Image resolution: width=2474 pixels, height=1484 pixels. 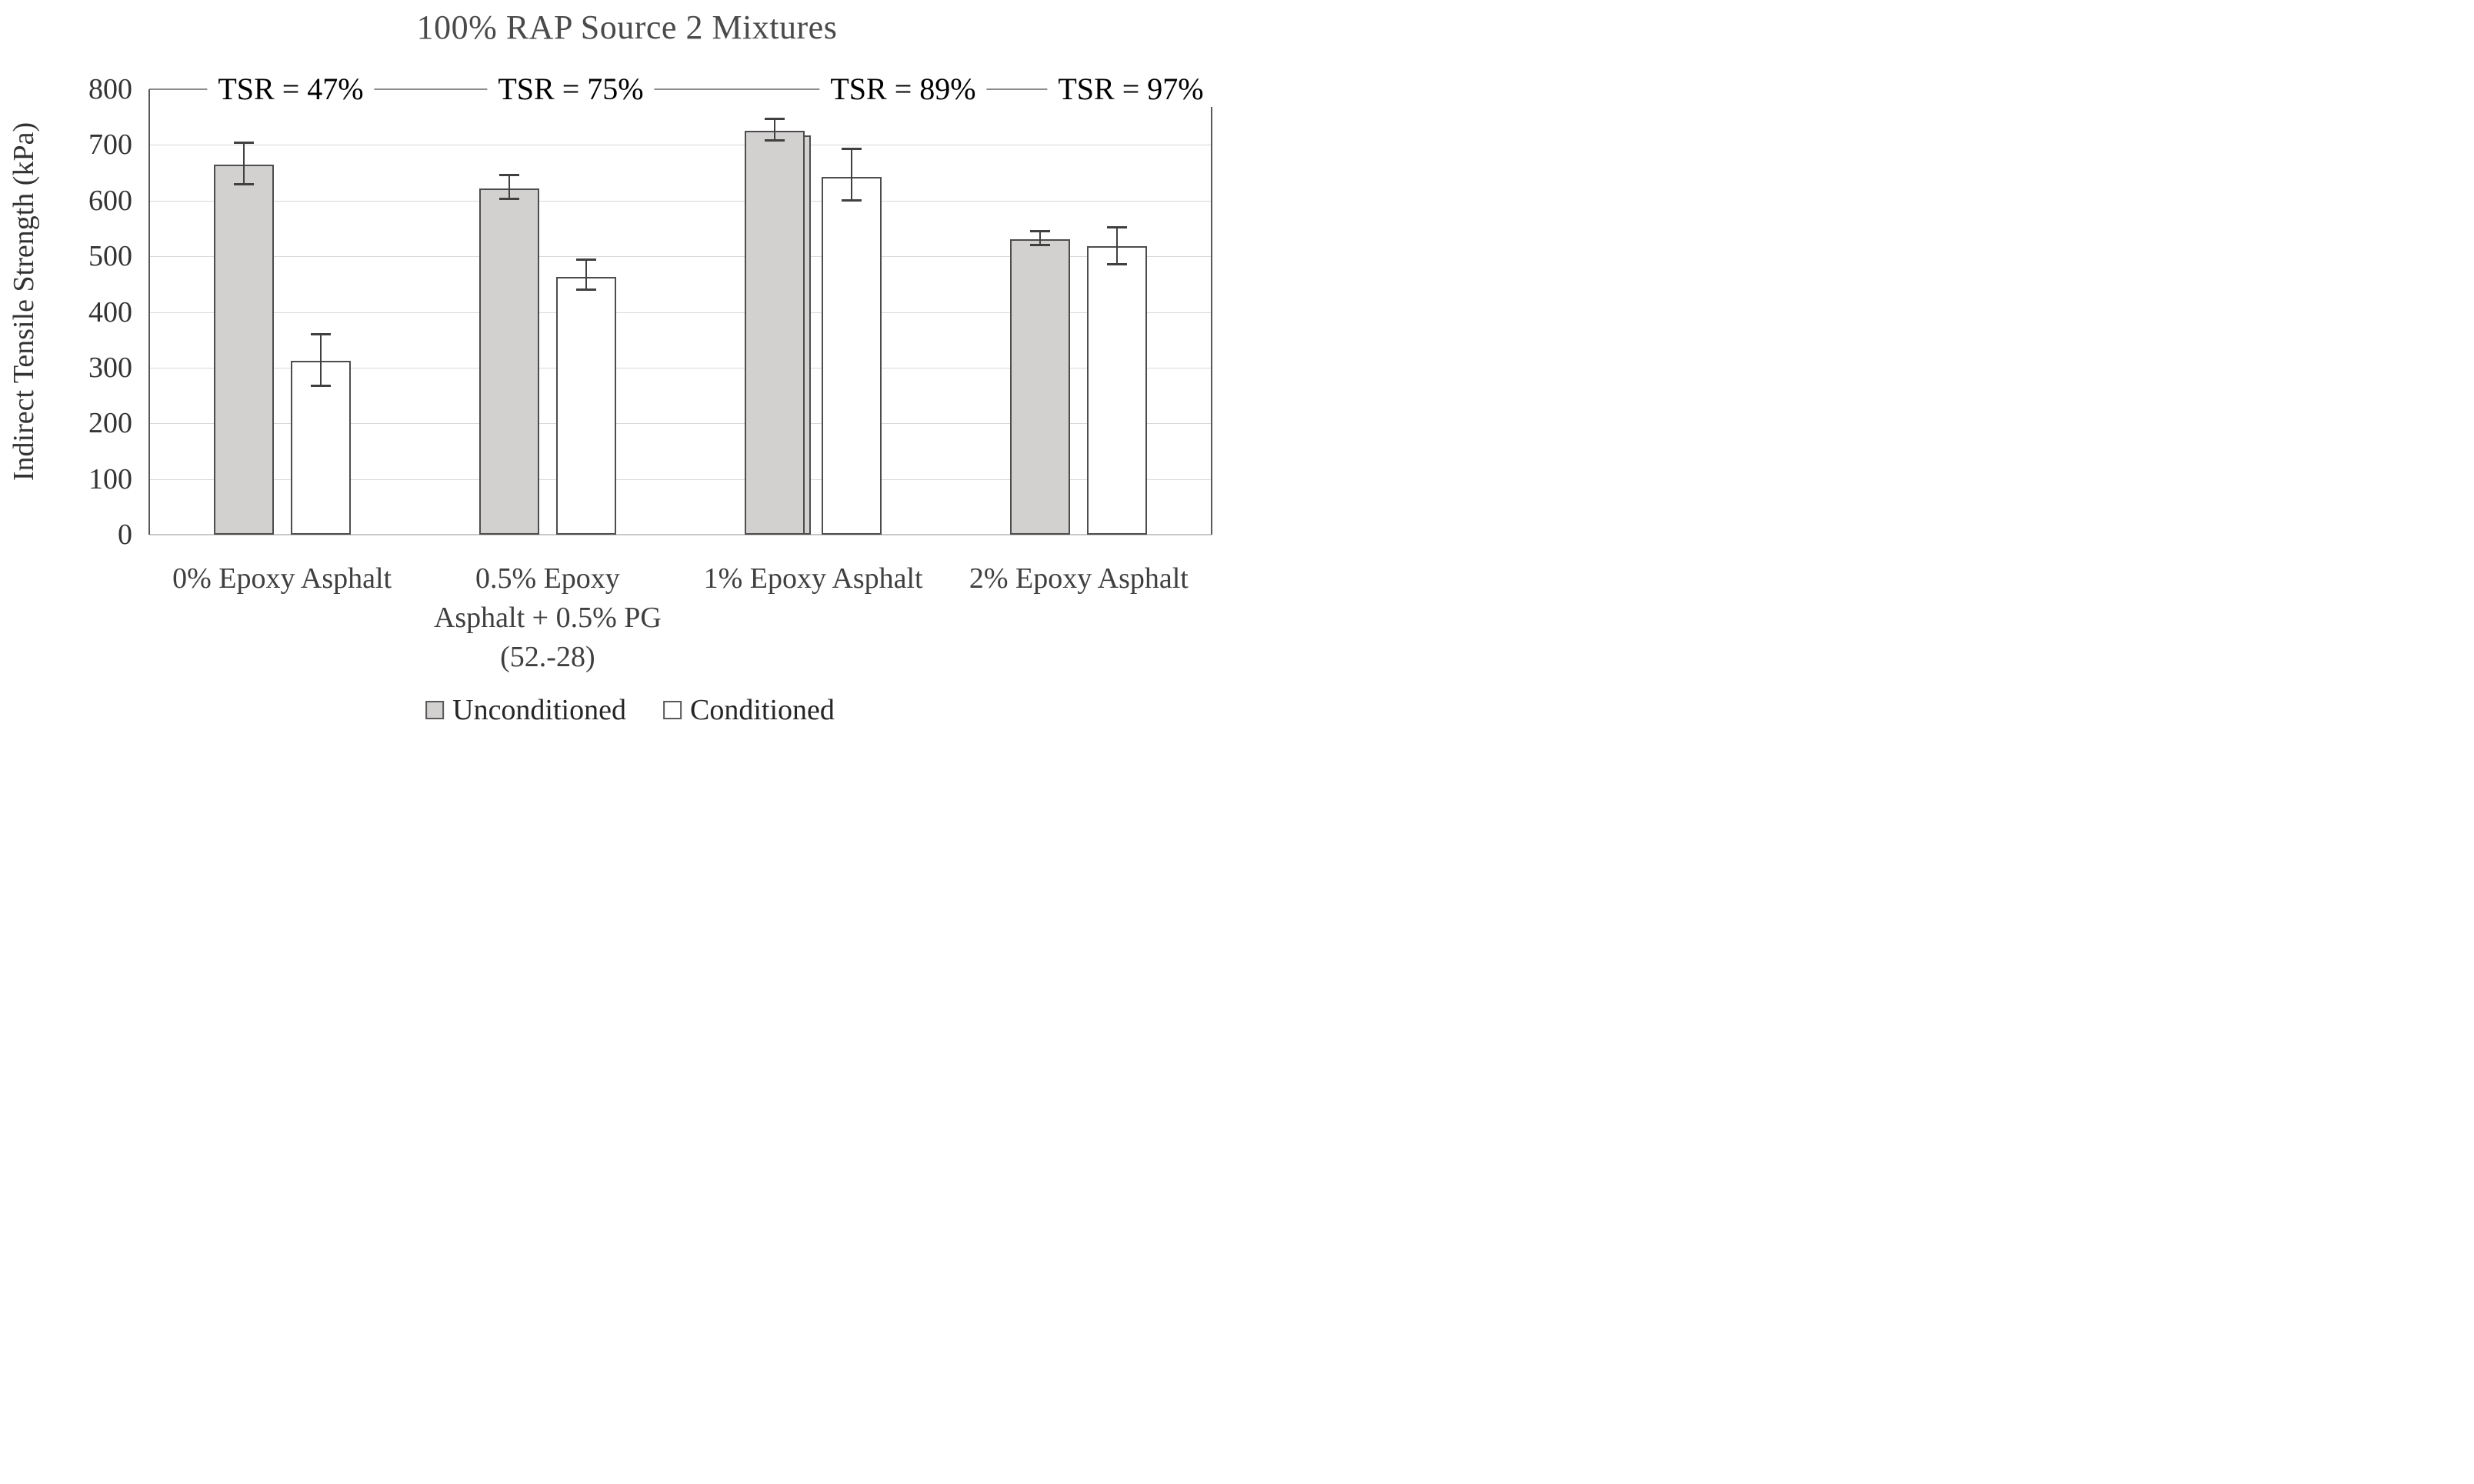 What do you see at coordinates (149, 312) in the screenshot?
I see `y-axis-line` at bounding box center [149, 312].